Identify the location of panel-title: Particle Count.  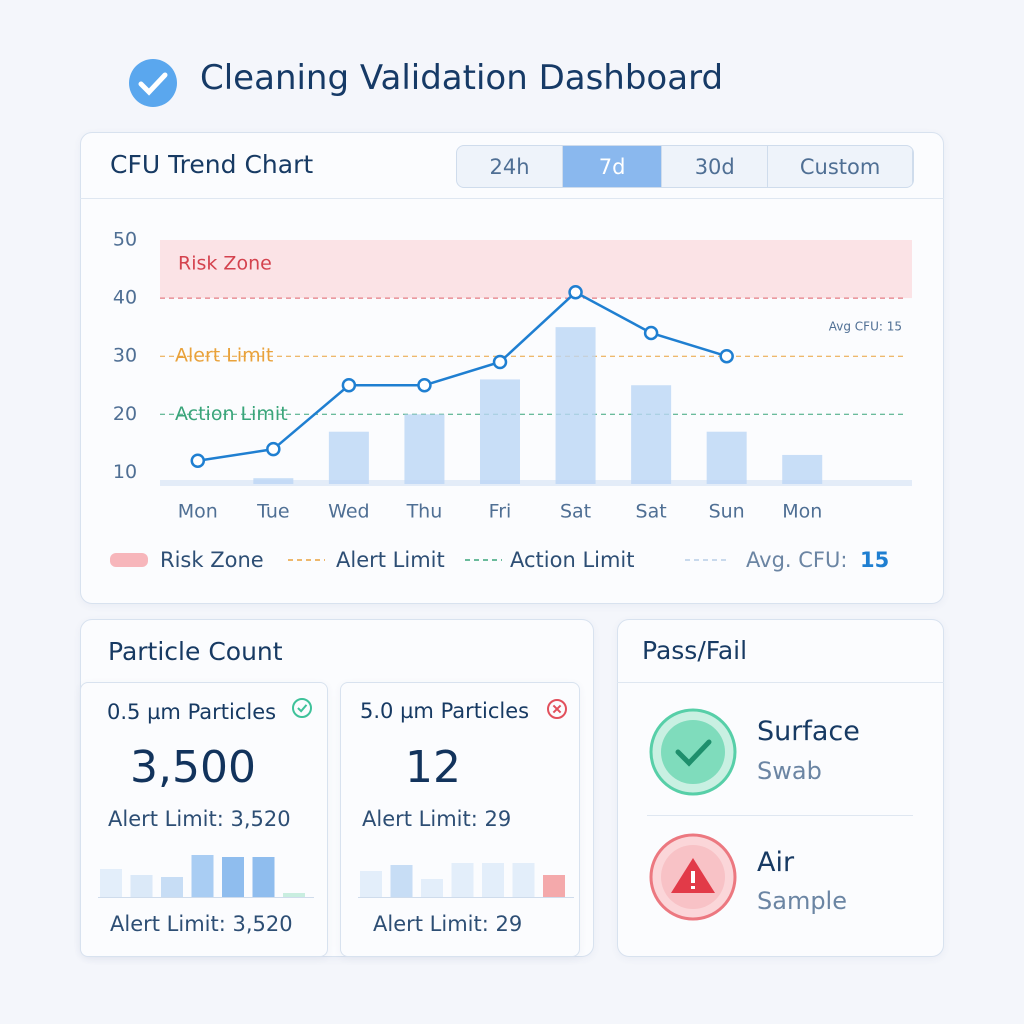
(195, 651).